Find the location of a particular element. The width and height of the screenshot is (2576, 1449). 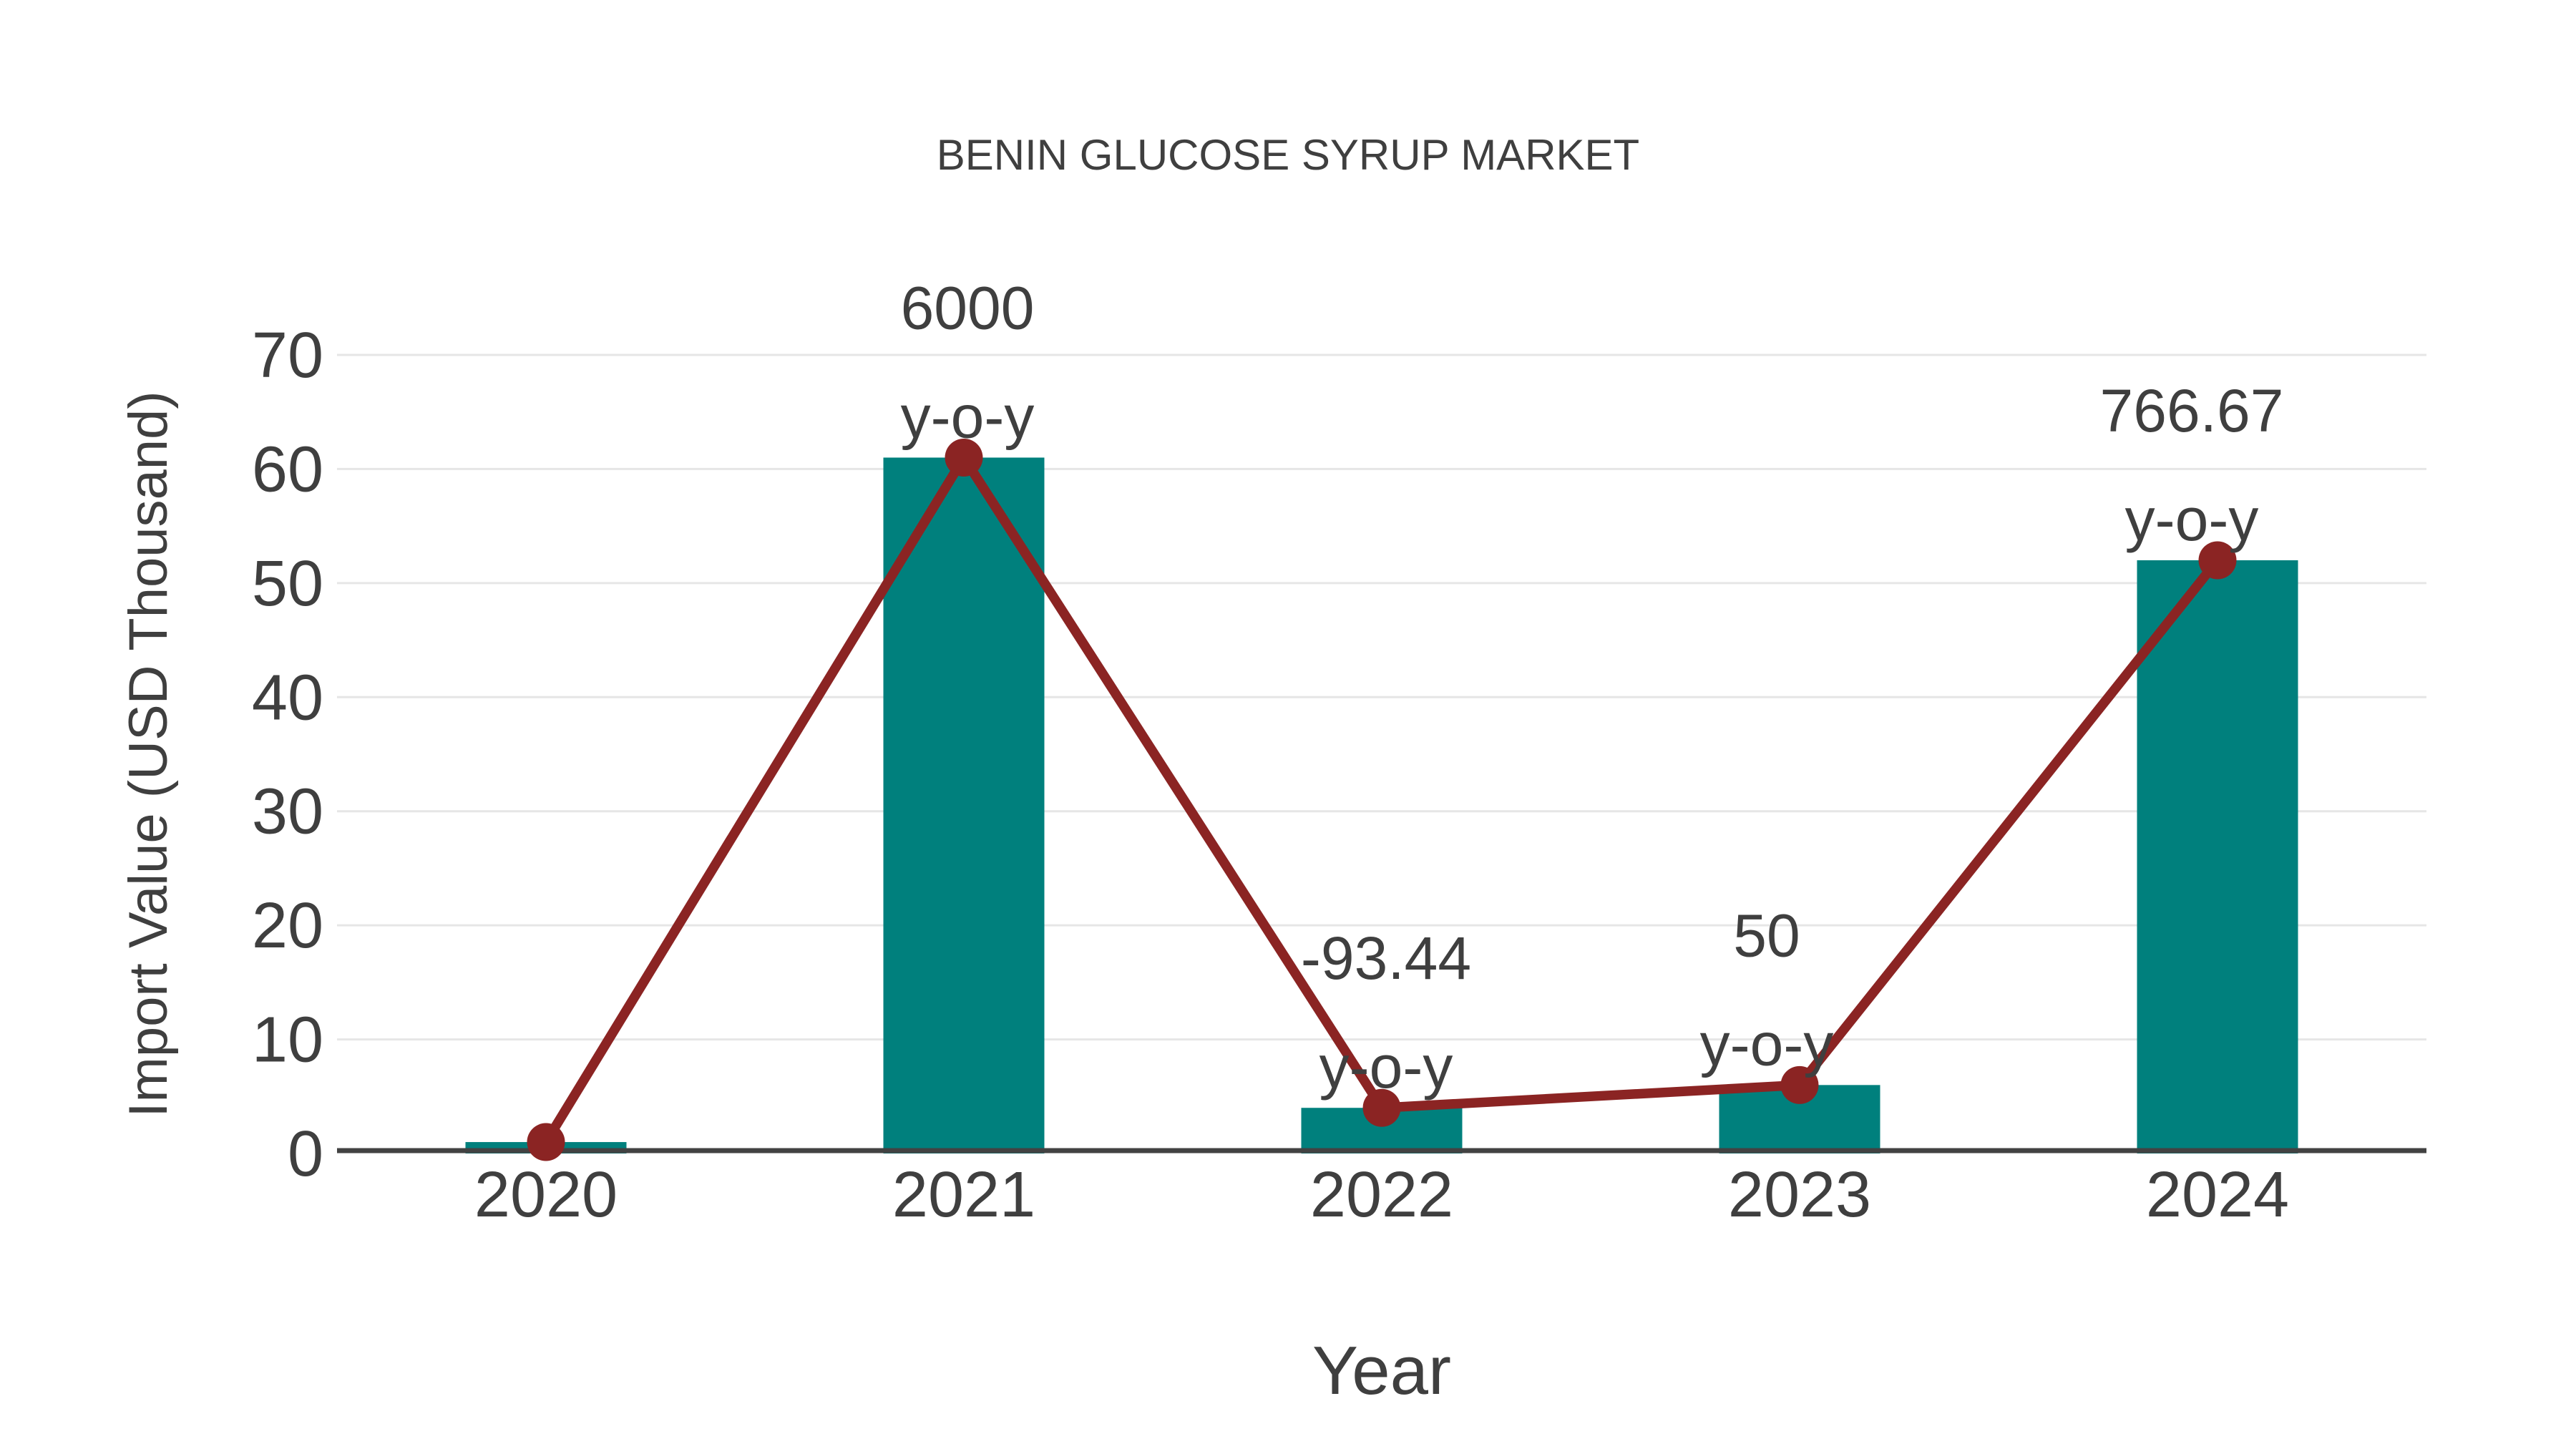

x-tick-2023: 2023 is located at coordinates (1799, 1195).